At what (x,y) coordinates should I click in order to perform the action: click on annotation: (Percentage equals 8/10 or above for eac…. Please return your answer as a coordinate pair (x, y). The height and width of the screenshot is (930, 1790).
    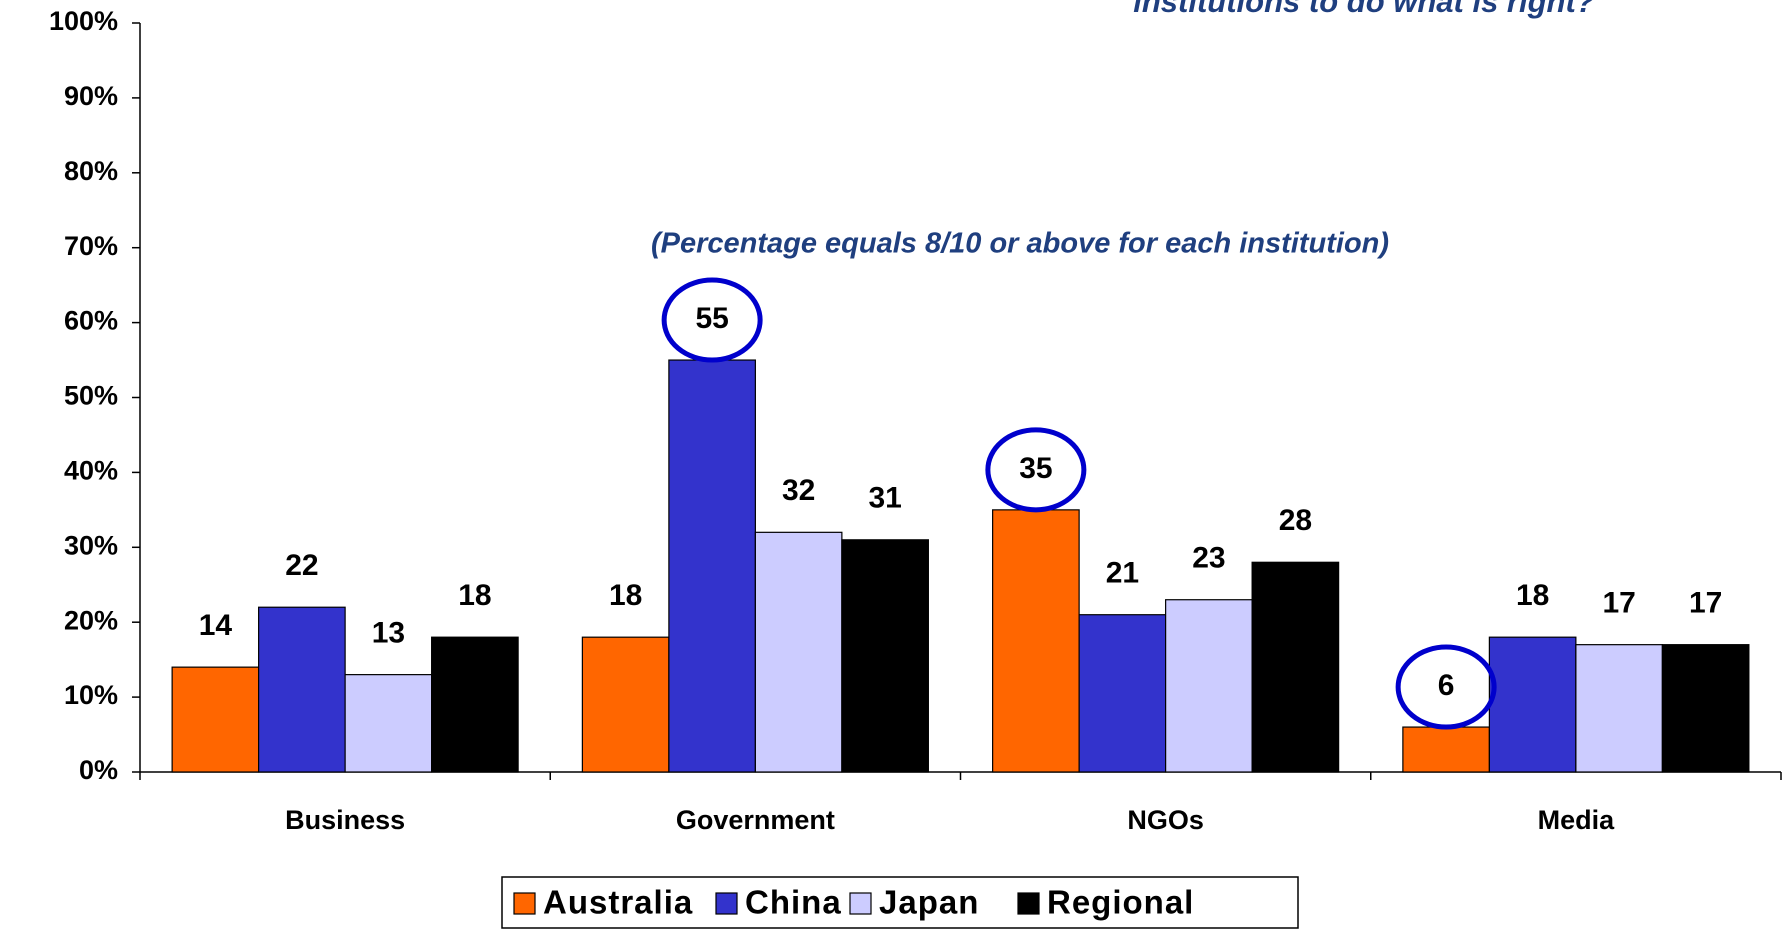
    Looking at the image, I should click on (1020, 244).